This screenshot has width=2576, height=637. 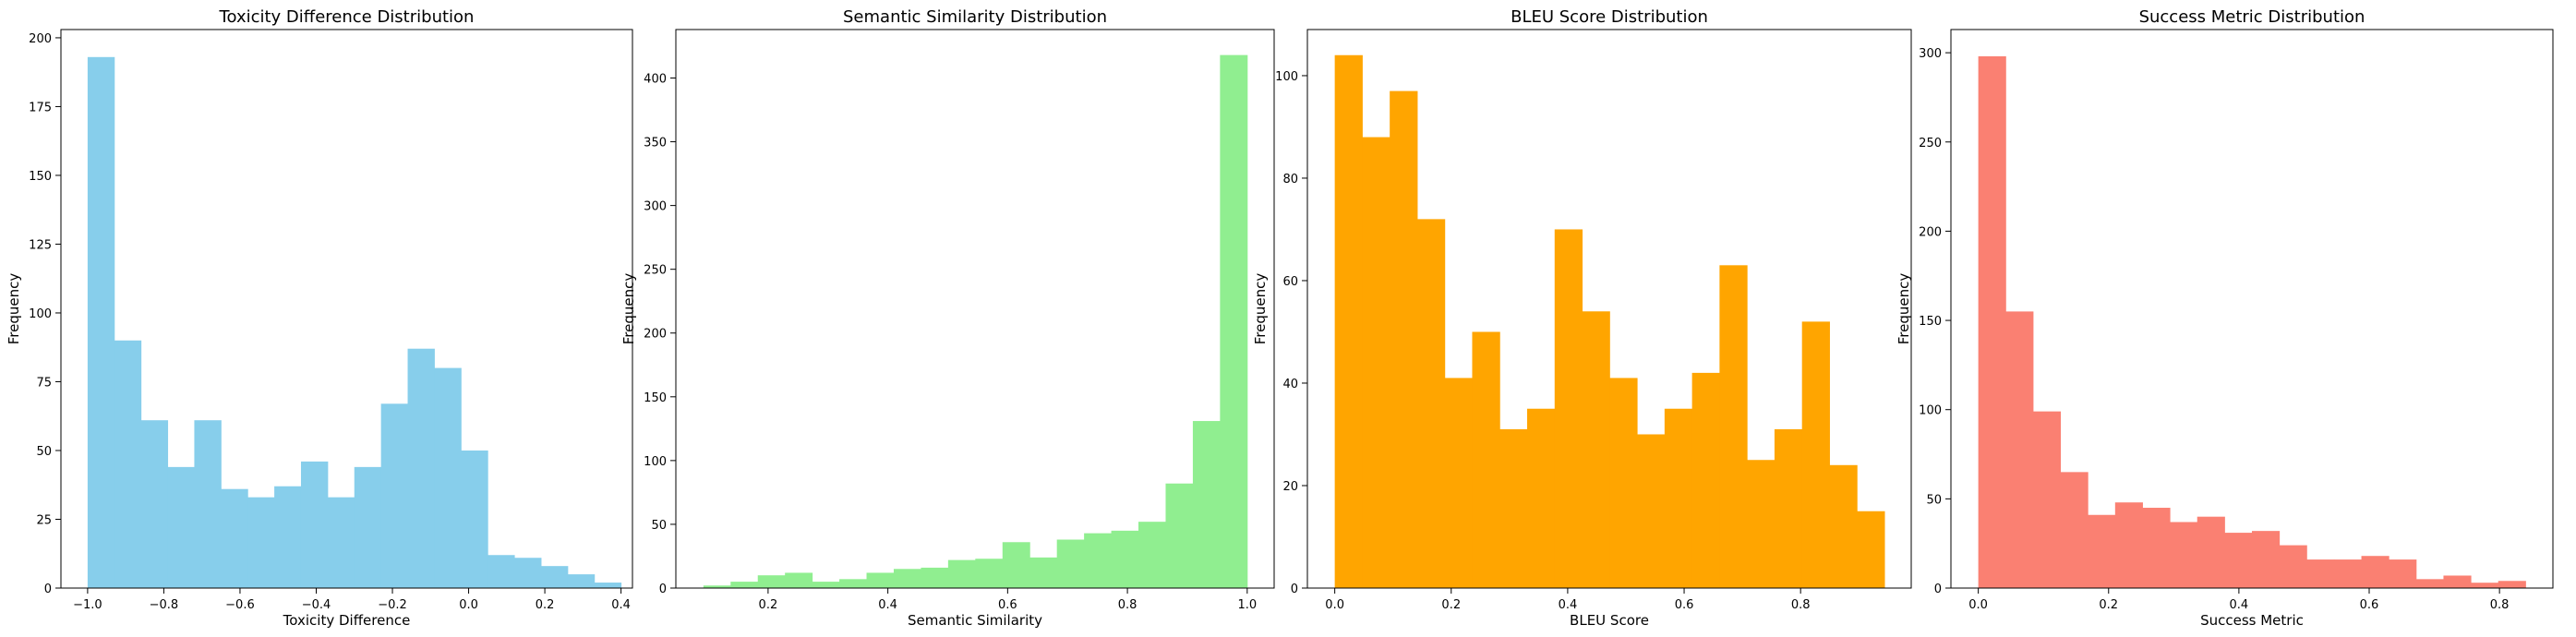 I want to click on chart-title: Semantic Similarity Distribution, so click(x=975, y=17).